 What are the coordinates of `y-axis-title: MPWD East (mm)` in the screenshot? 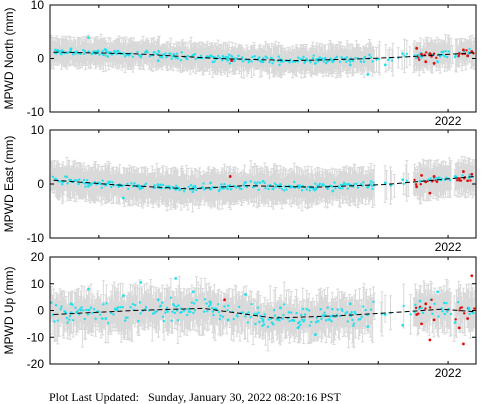 It's located at (9, 184).